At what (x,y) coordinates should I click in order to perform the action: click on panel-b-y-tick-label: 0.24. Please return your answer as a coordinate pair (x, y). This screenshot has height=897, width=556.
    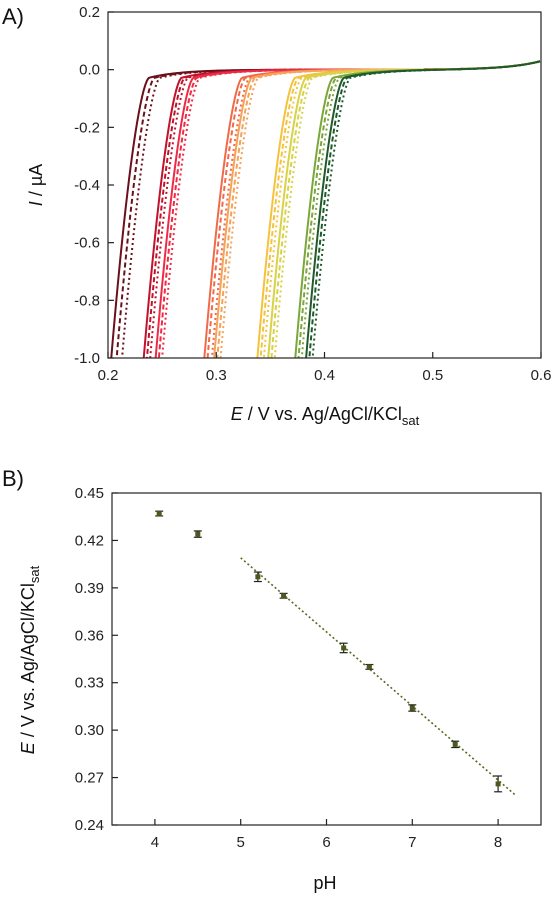
    Looking at the image, I should click on (89, 825).